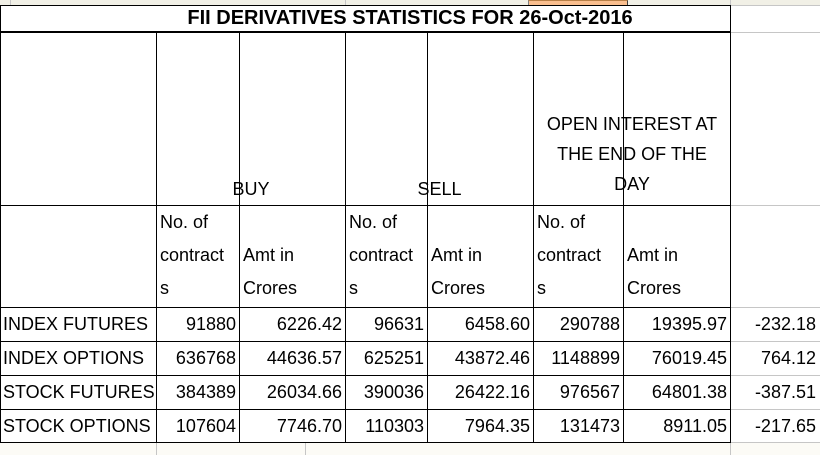  I want to click on cell-oi-contracts: 290788, so click(589, 324).